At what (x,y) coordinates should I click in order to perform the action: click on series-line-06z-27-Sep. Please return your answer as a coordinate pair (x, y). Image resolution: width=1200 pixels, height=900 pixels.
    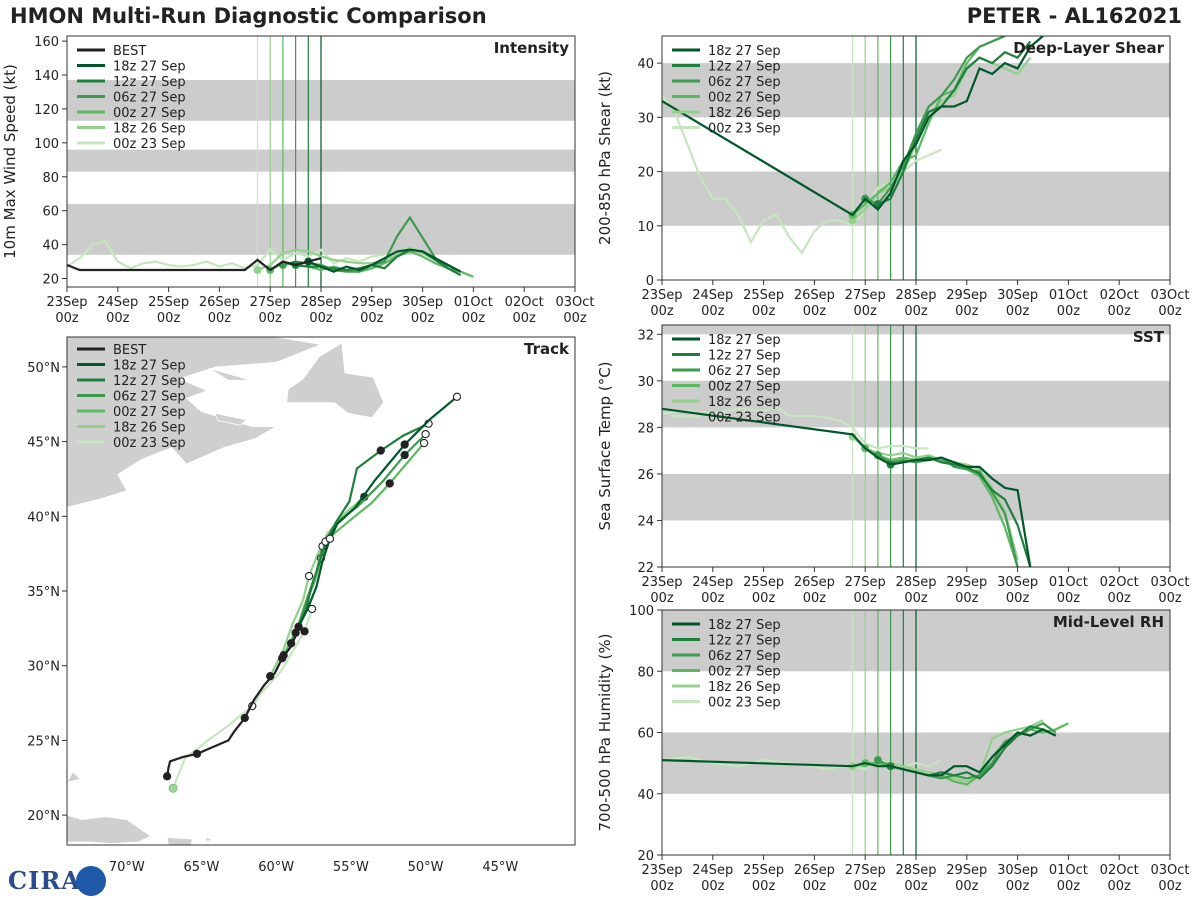
    Looking at the image, I should click on (935, 121).